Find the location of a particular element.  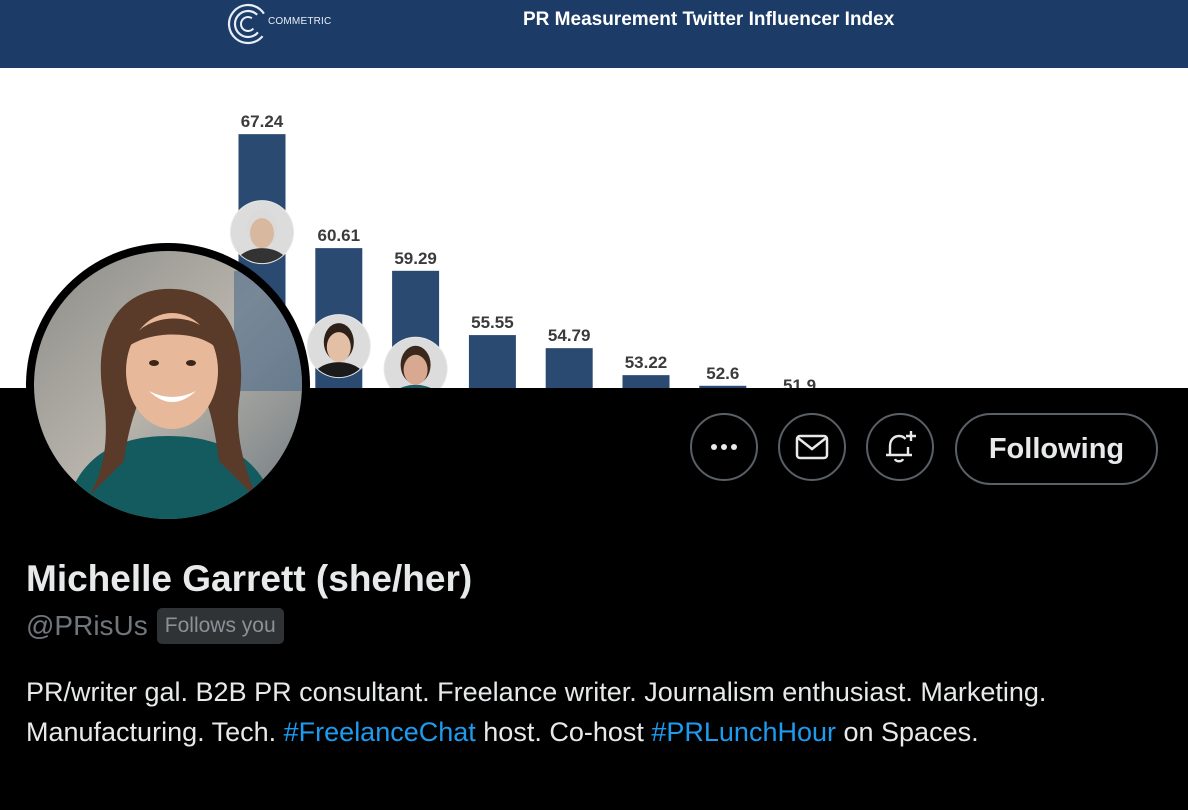

profile-avatar is located at coordinates (168, 385).